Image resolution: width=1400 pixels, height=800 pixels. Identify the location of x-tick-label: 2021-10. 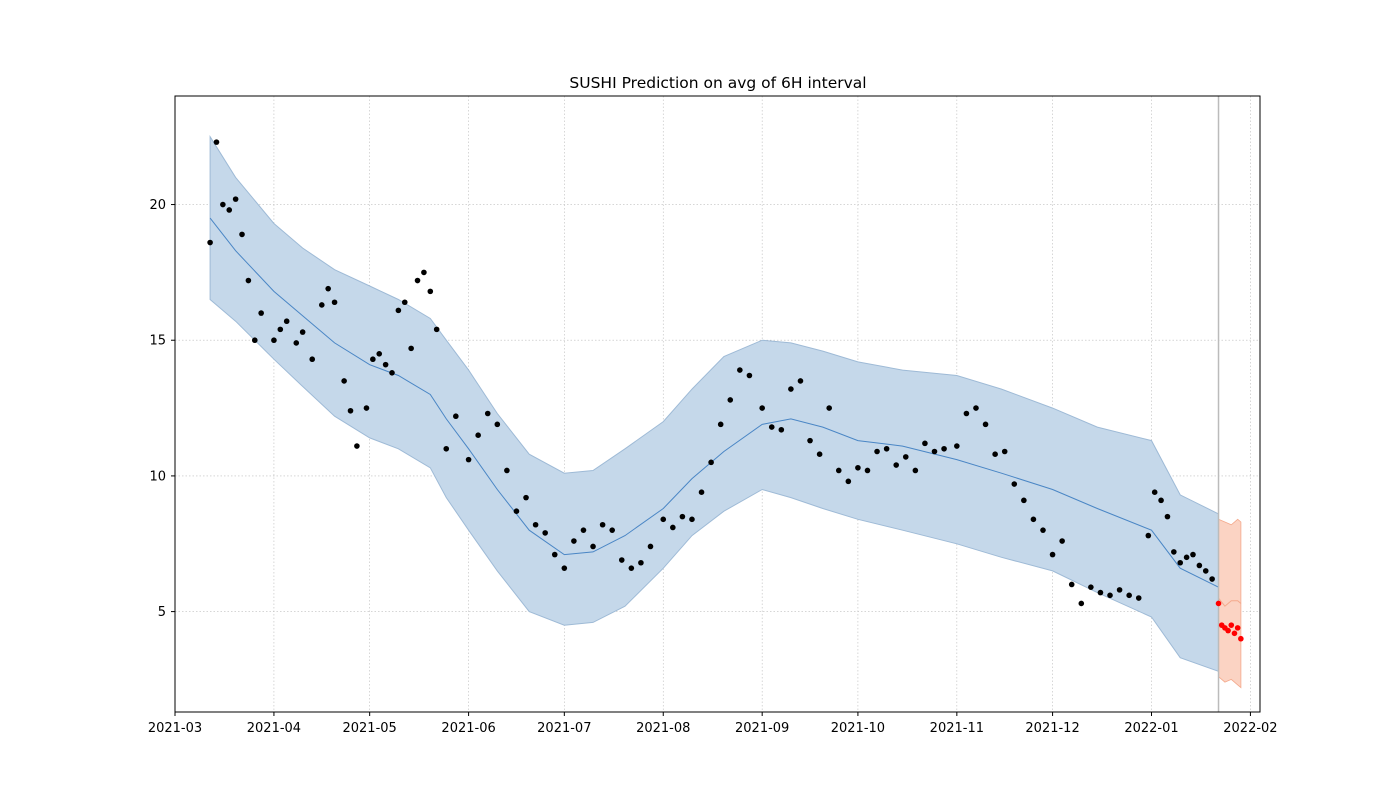
(858, 728).